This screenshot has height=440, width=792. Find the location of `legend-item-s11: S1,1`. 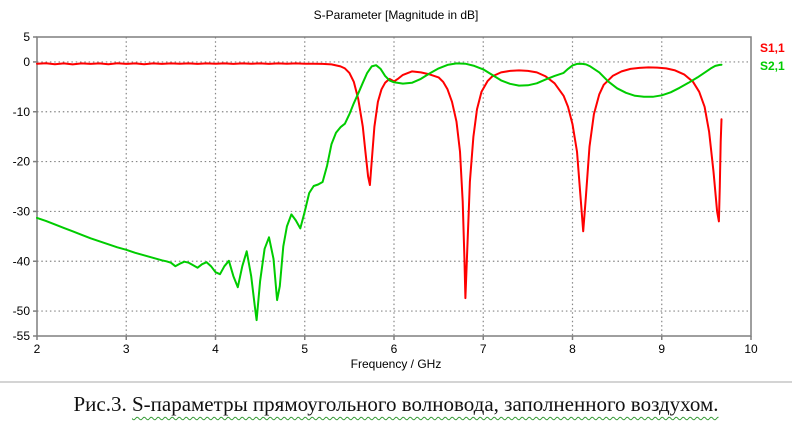

legend-item-s11: S1,1 is located at coordinates (772, 48).